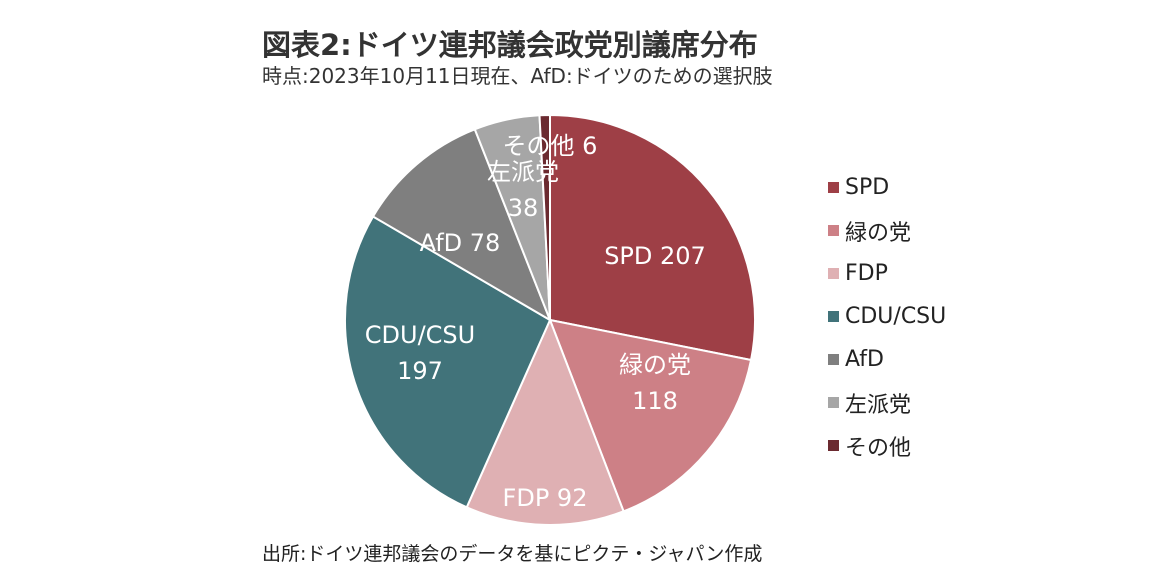 This screenshot has height=577, width=1152. I want to click on legend-item: CDU/CSU, so click(887, 316).